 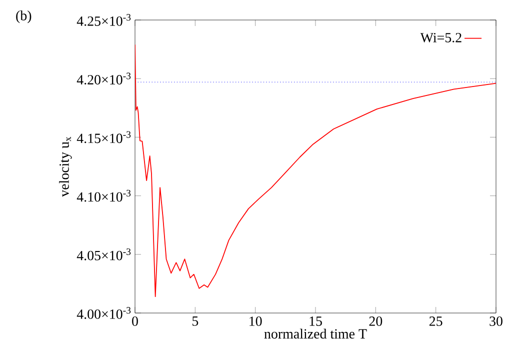 I want to click on y-tick-label: 4.25×10$^{-3}$, so click(x=103, y=20).